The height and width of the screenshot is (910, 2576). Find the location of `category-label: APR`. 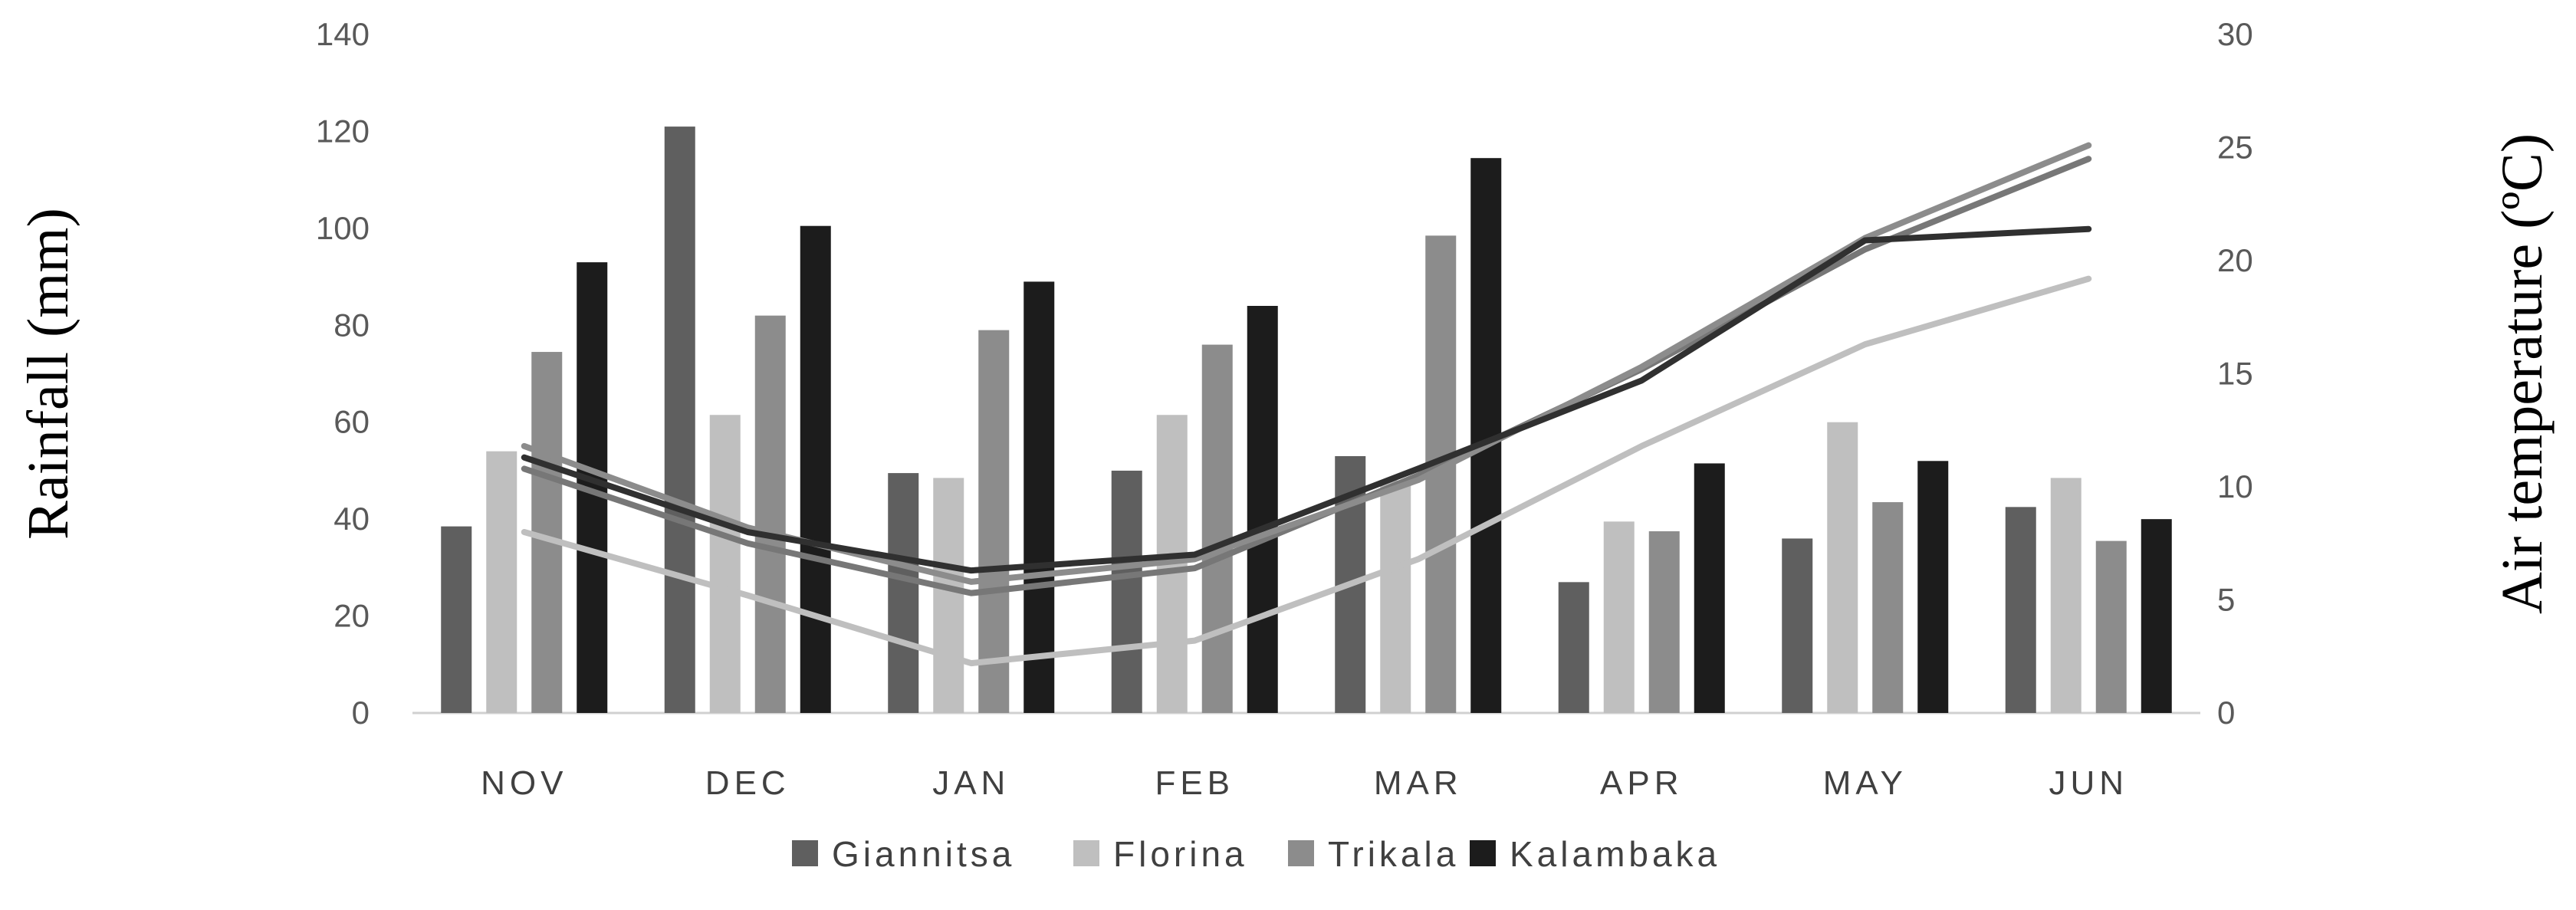

category-label: APR is located at coordinates (1641, 783).